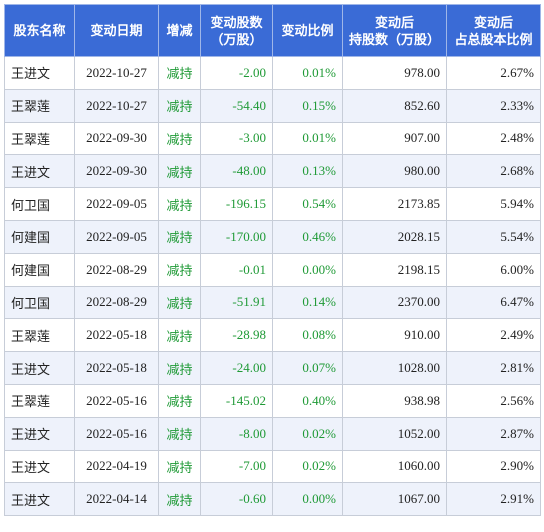 This screenshot has width=544, height=532. What do you see at coordinates (116, 499) in the screenshot?
I see `cell-date: 2022-04-14` at bounding box center [116, 499].